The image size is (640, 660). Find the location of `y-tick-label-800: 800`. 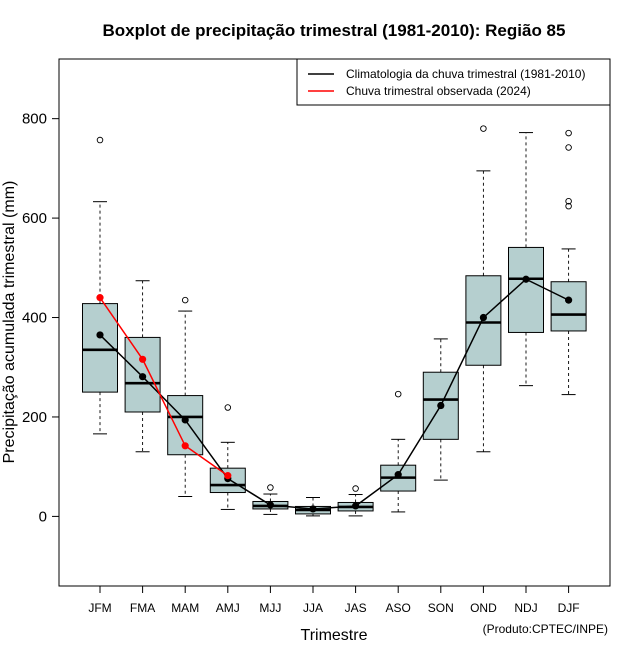

y-tick-label-800: 800 is located at coordinates (34, 119).